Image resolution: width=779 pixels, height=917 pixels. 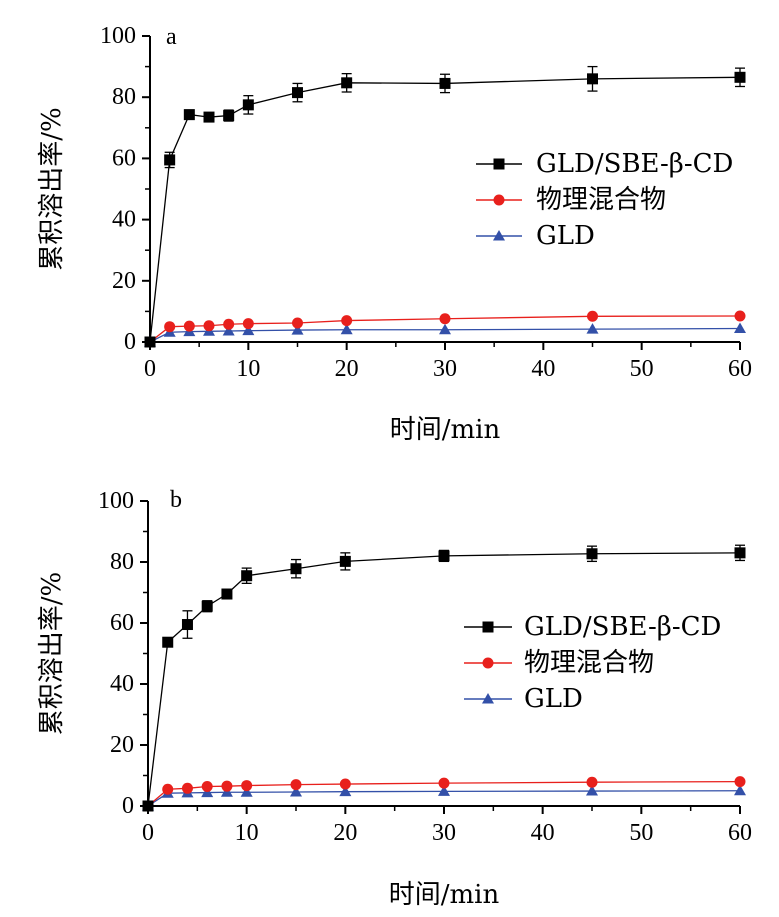 I want to click on x-tick-label: 60, so click(x=740, y=833).